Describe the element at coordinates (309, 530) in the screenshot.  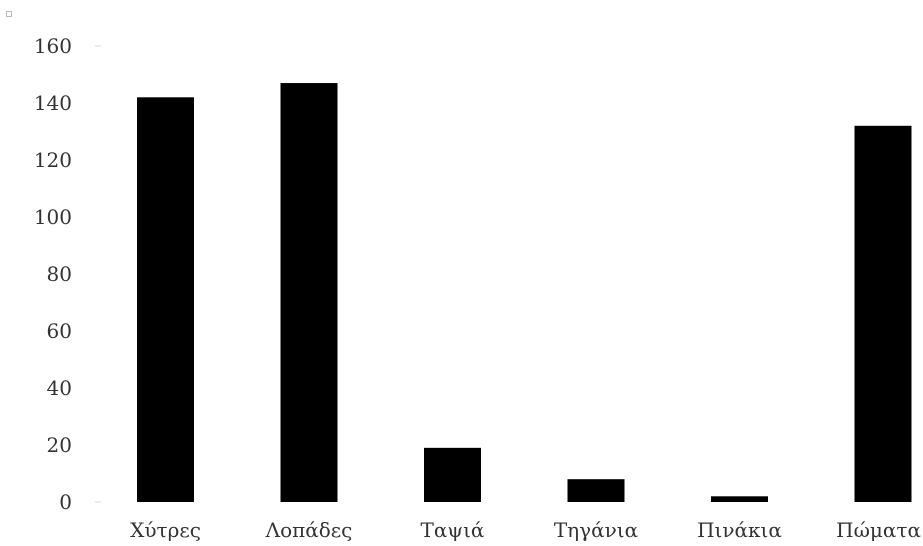
I see `x-tick-label: Λοπάδες` at that location.